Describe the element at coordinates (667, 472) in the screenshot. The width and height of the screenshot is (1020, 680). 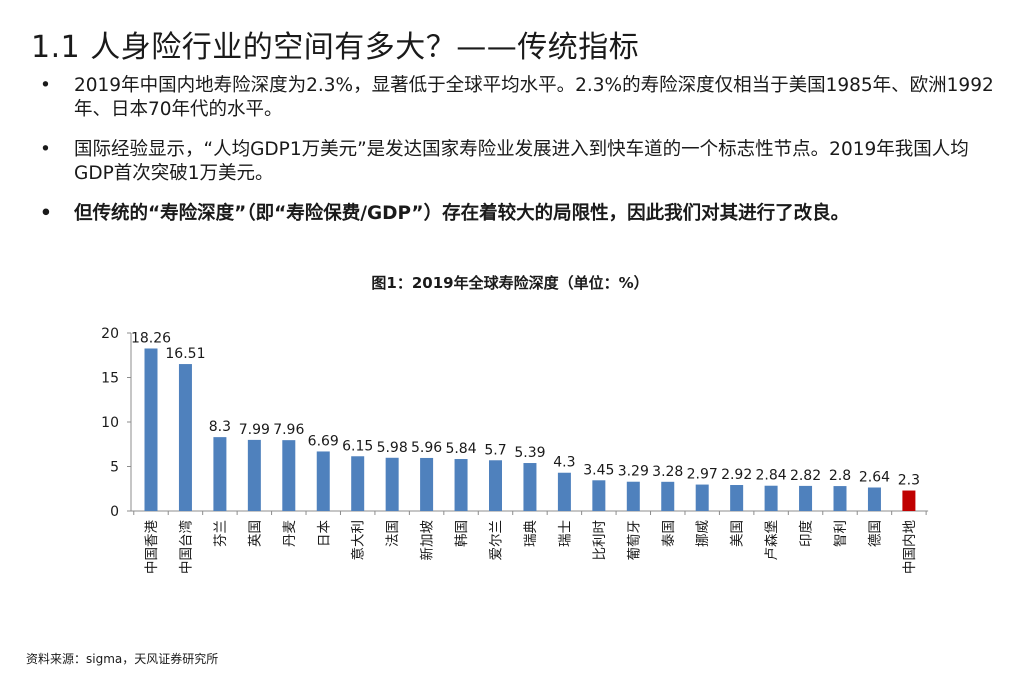
I see `bar-value-label: 3.28` at that location.